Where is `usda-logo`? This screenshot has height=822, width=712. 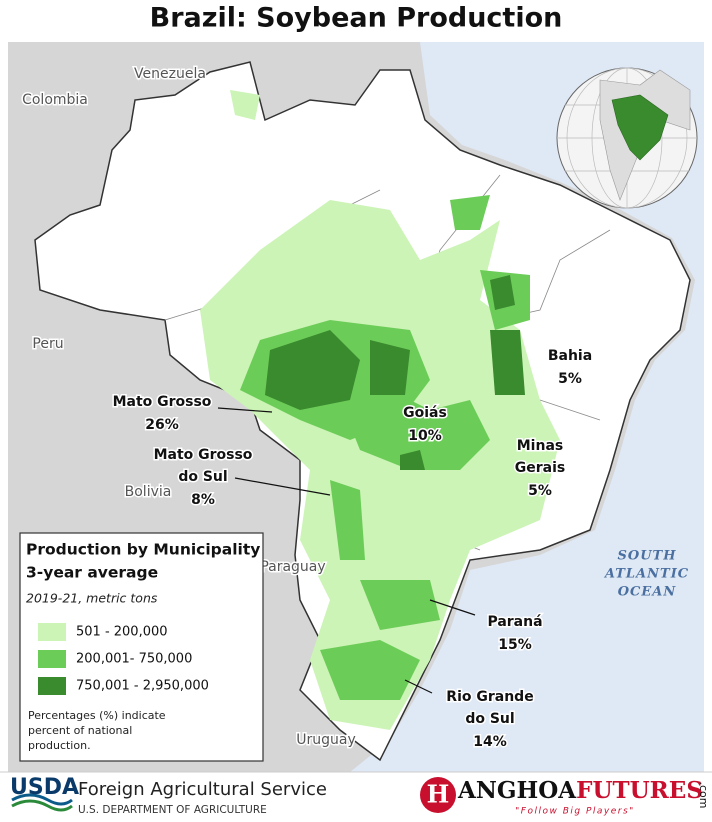
usda-logo is located at coordinates (42, 802).